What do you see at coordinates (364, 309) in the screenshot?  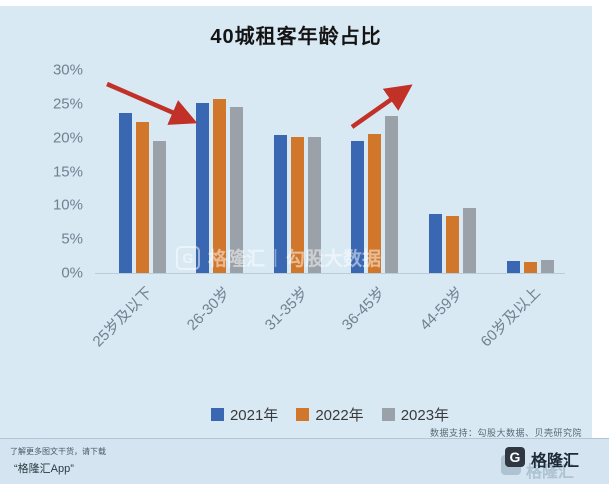 I see `x-axis-label: 36-45岁` at bounding box center [364, 309].